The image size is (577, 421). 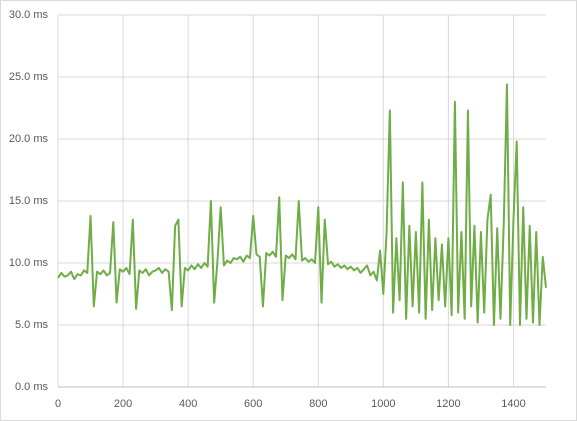 I want to click on x-tick-label: 0, so click(x=58, y=404).